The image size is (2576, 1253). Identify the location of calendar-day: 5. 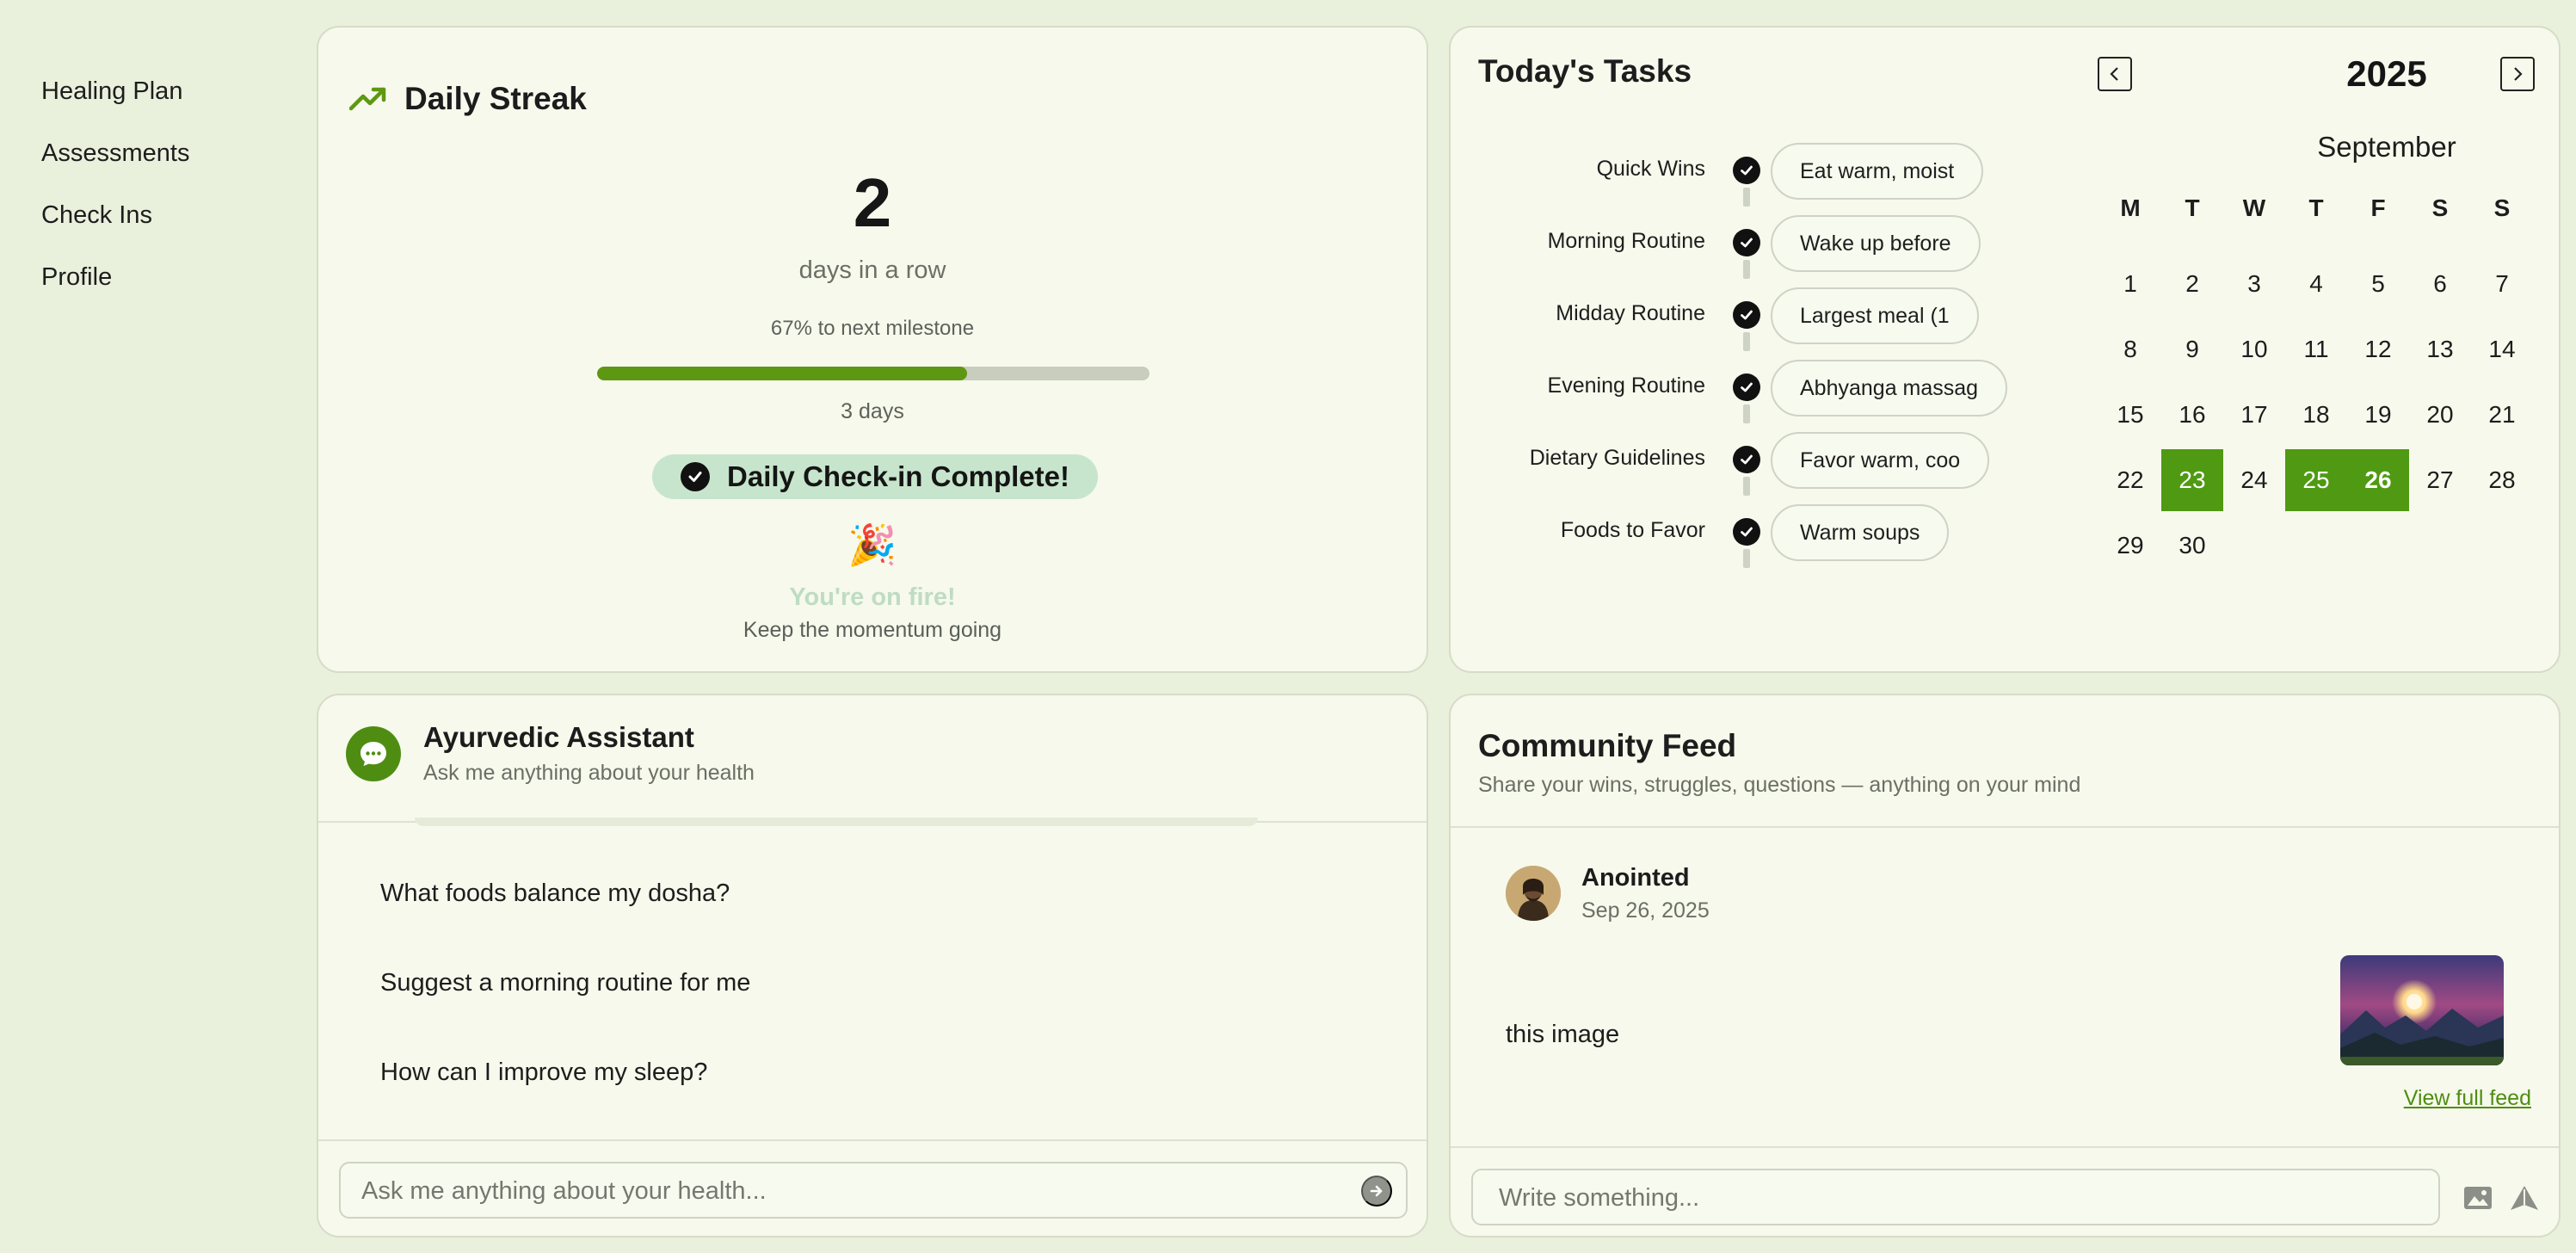
(2378, 283).